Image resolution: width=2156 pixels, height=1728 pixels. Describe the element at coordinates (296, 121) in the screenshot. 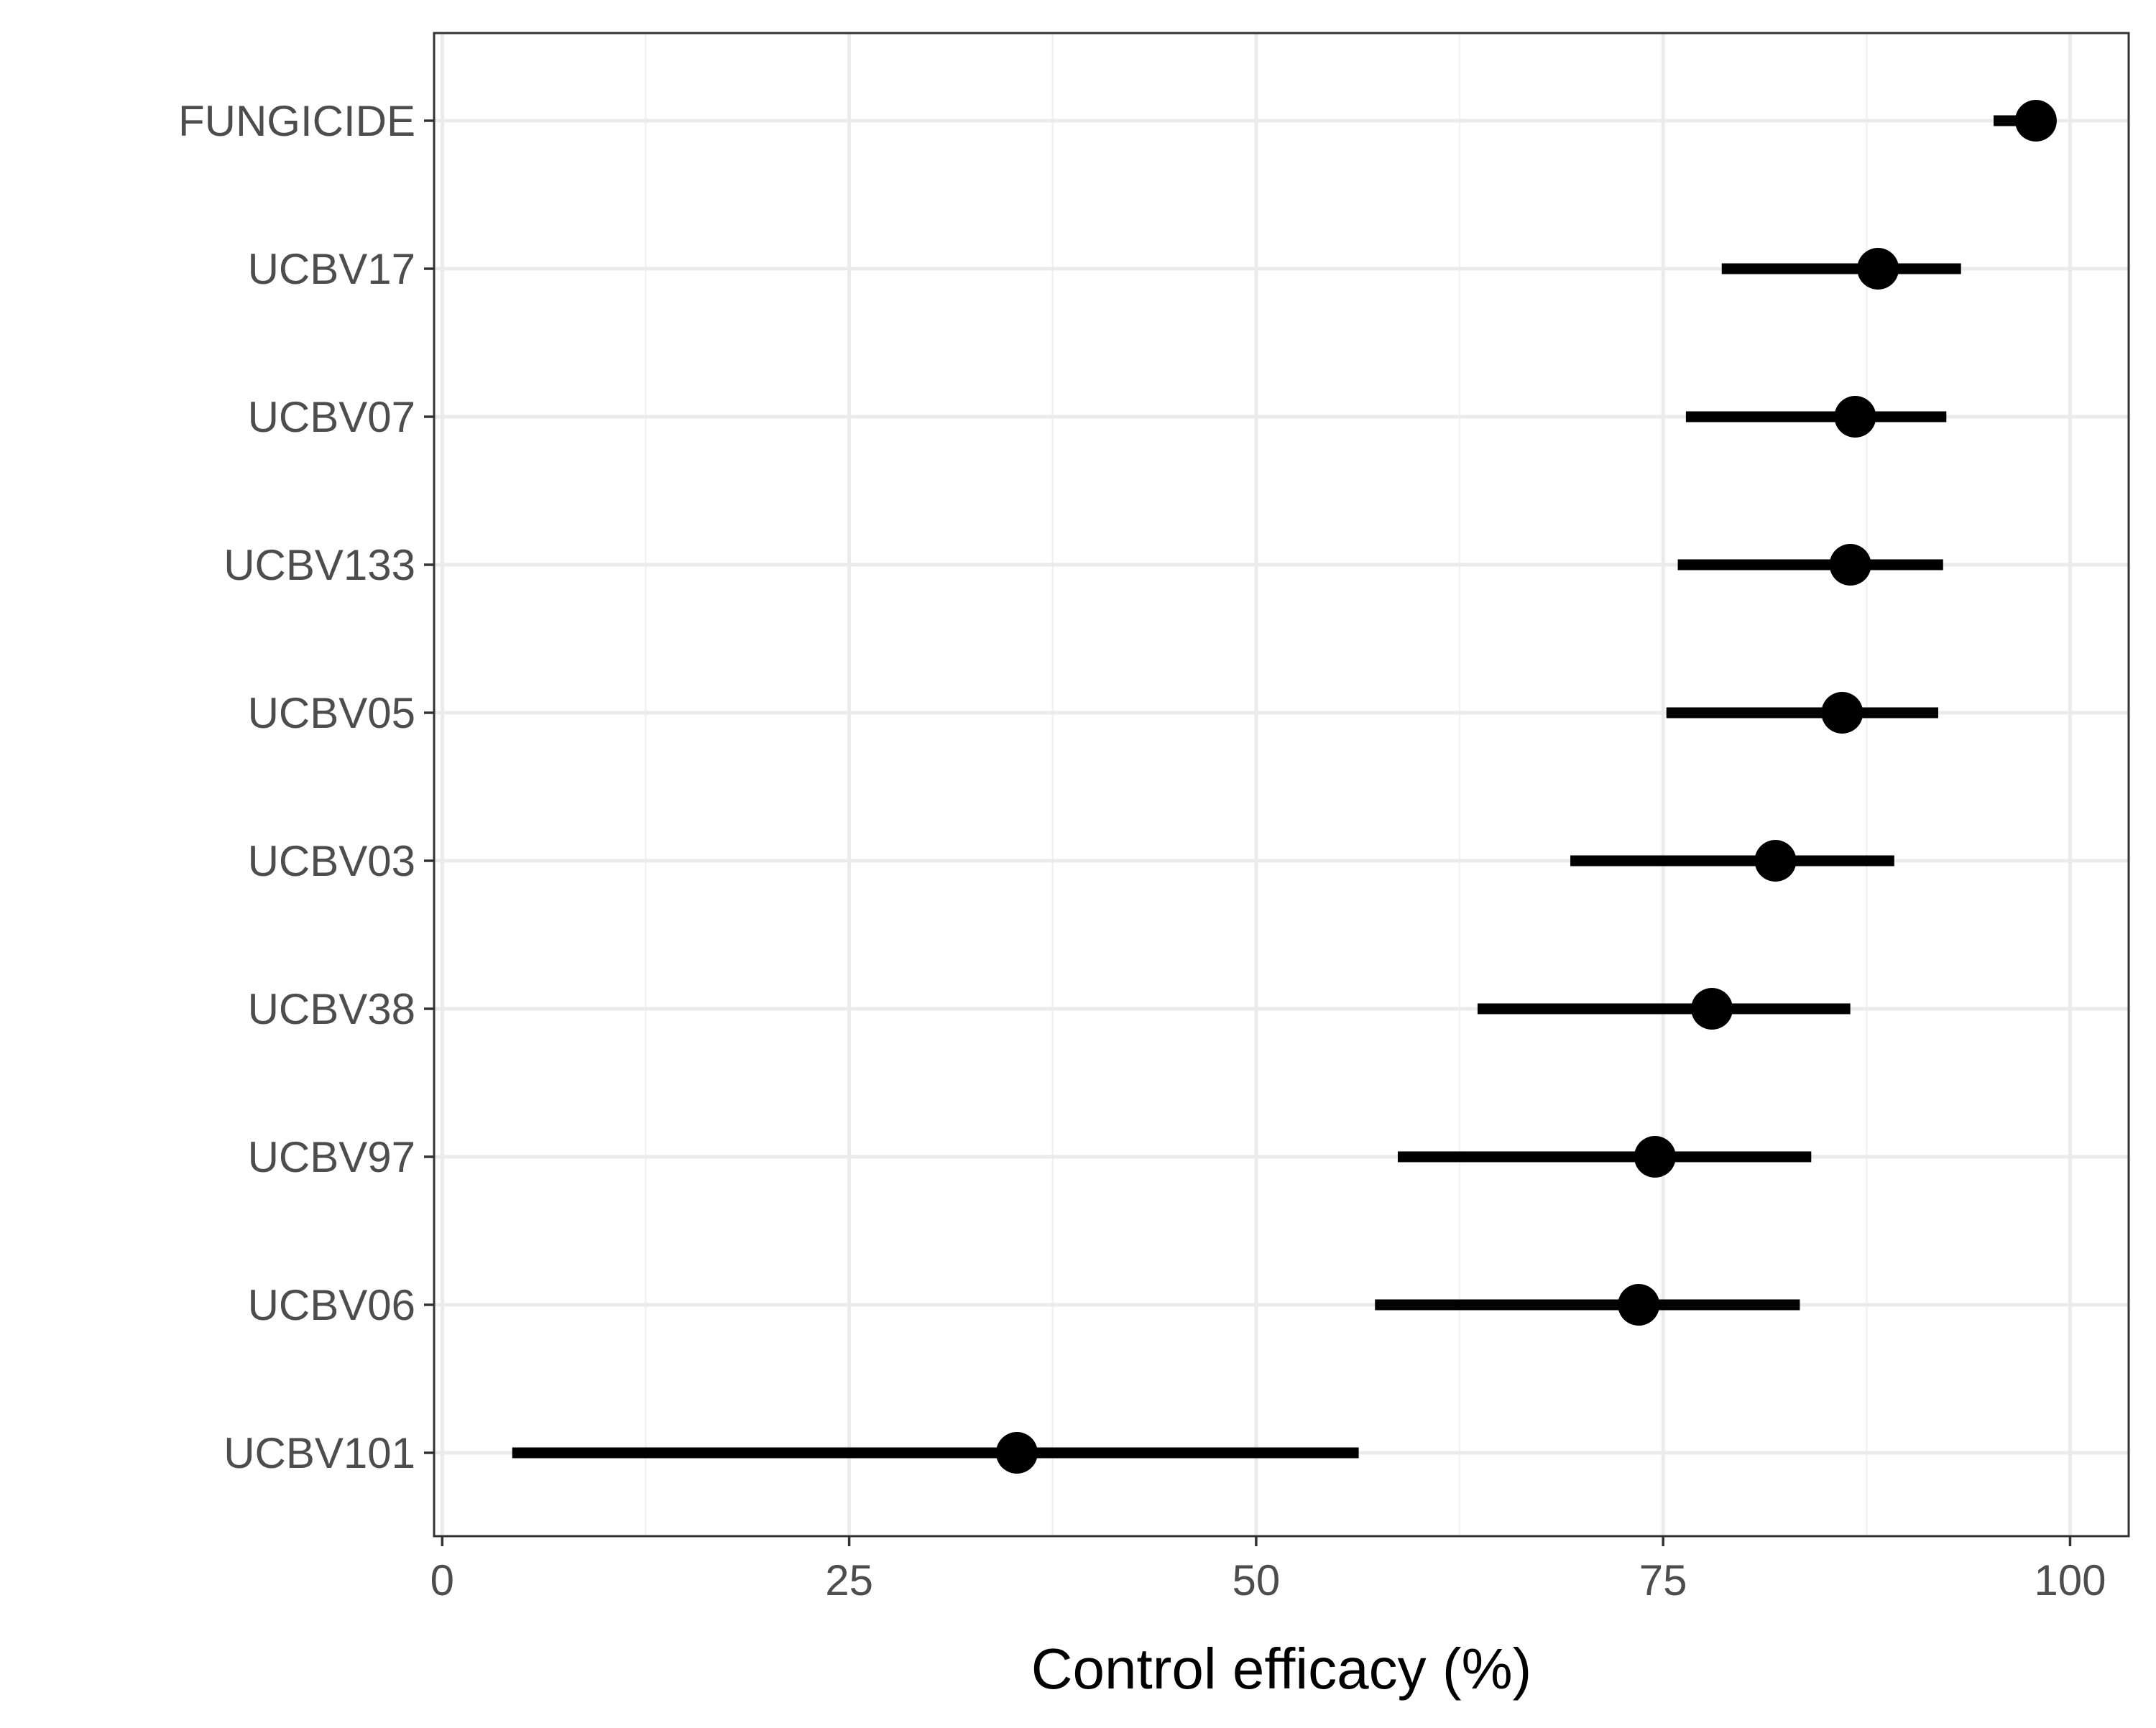

I see `category-label: FUNGICIDE` at that location.